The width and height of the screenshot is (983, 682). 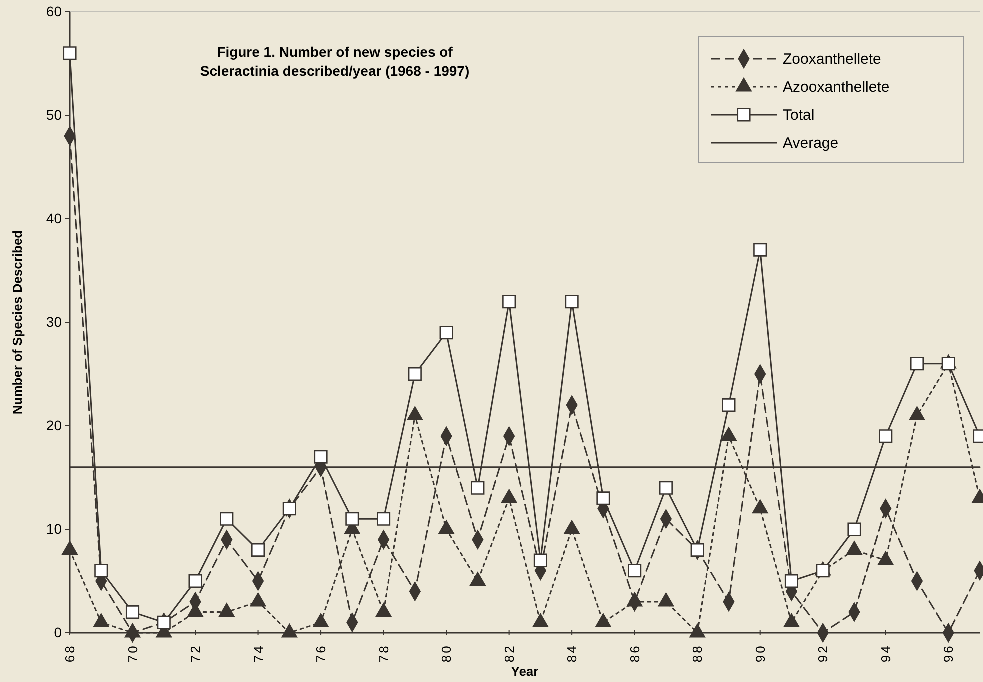 What do you see at coordinates (446, 653) in the screenshot?
I see `x-tick-label: 80` at bounding box center [446, 653].